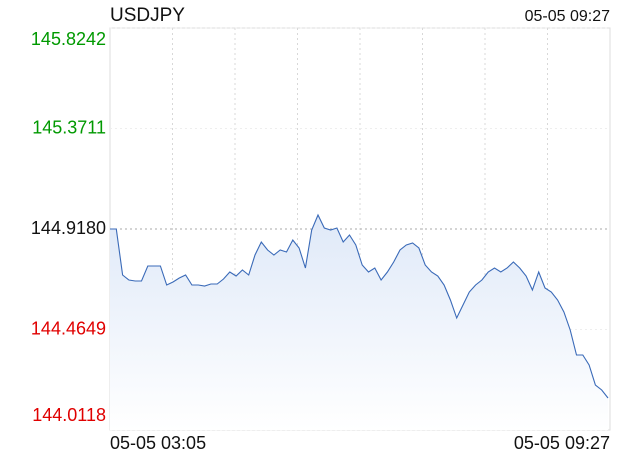 This screenshot has height=460, width=620. I want to click on timestamp: 05-05 09:27, so click(568, 16).